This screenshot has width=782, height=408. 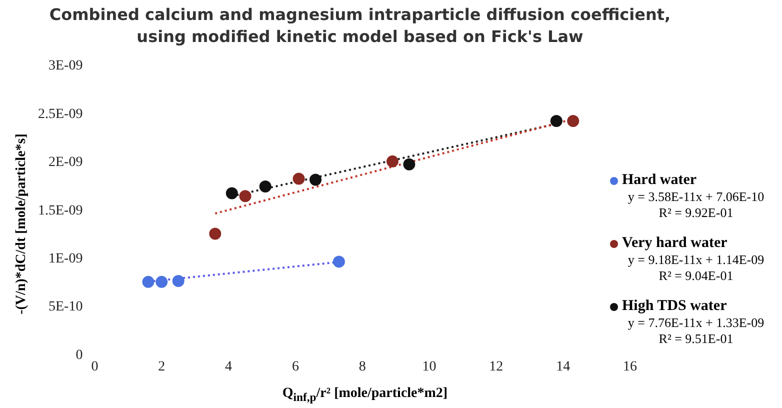 What do you see at coordinates (630, 366) in the screenshot?
I see `x-tick-label: 16` at bounding box center [630, 366].